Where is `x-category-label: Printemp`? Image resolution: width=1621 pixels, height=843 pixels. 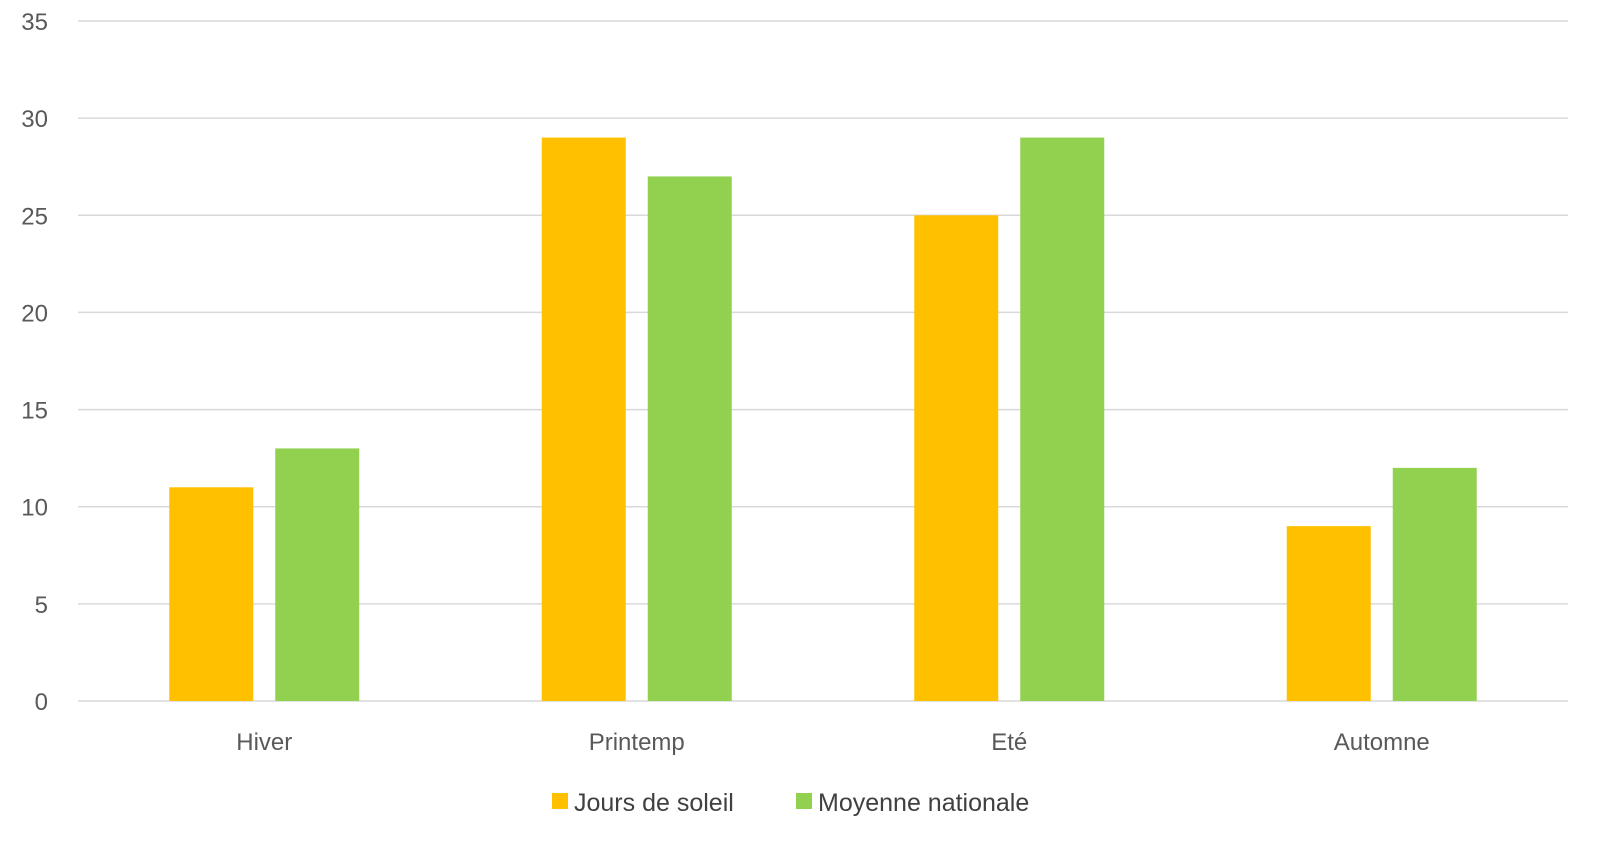 x-category-label: Printemp is located at coordinates (637, 742).